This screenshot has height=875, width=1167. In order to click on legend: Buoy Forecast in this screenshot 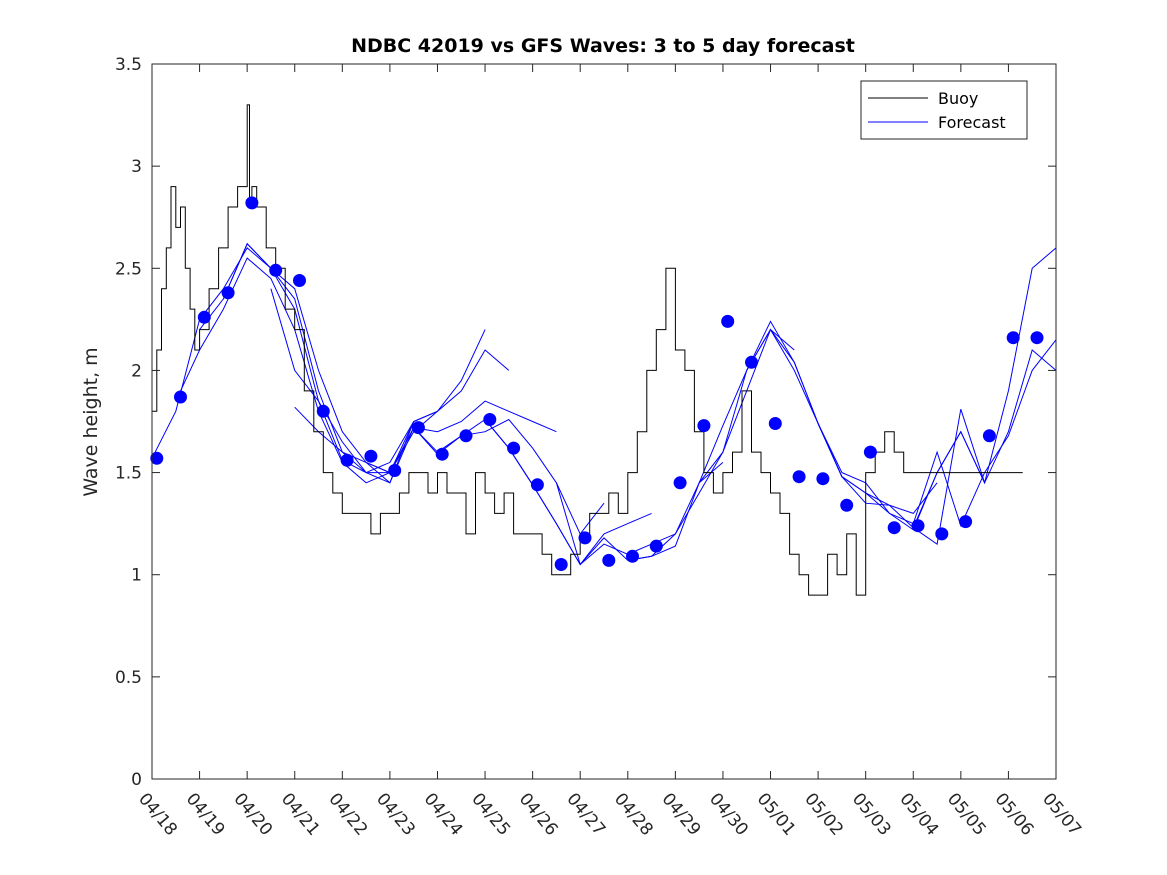, I will do `click(944, 110)`.